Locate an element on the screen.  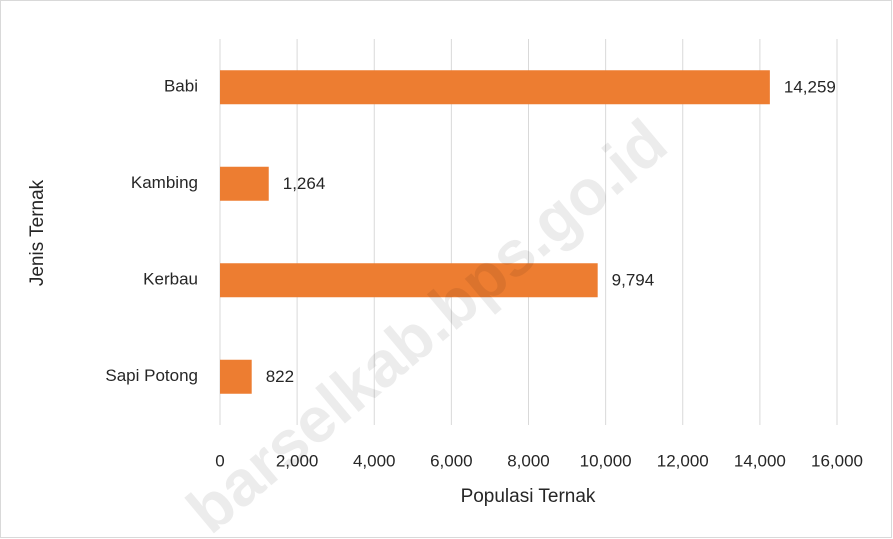
x-tick-label: 4,000 is located at coordinates (374, 460).